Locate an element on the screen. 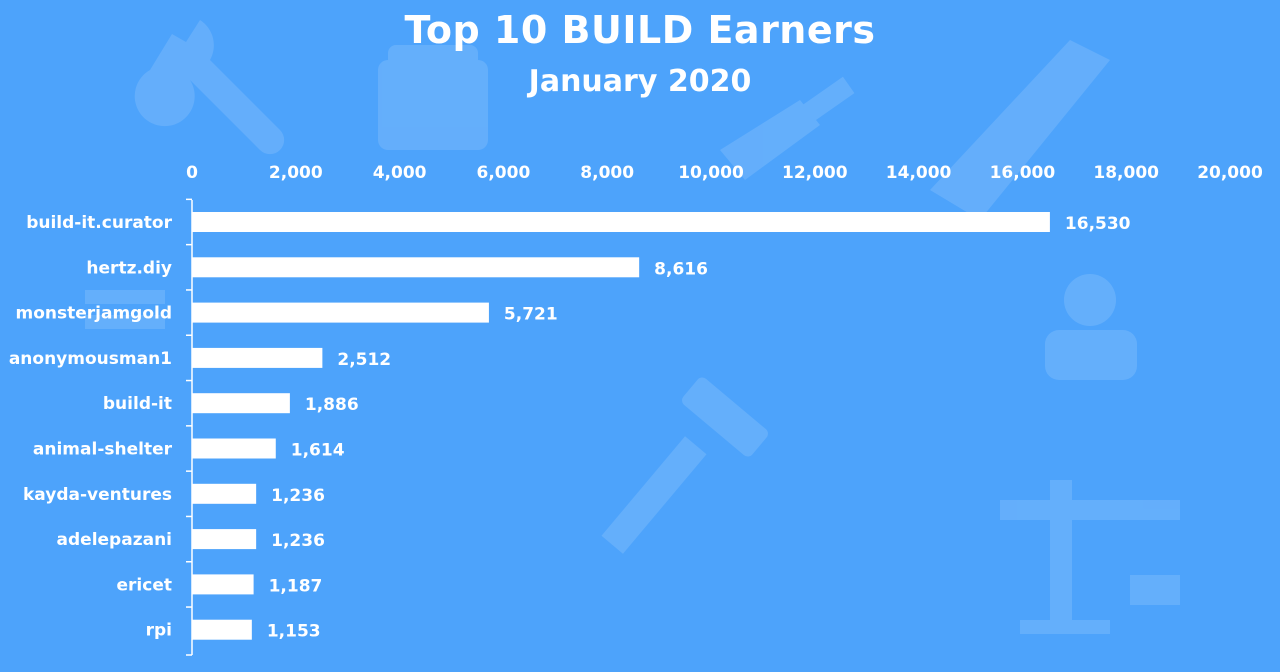 The width and height of the screenshot is (1280, 672). x-tick-label: 18,000 is located at coordinates (1126, 173).